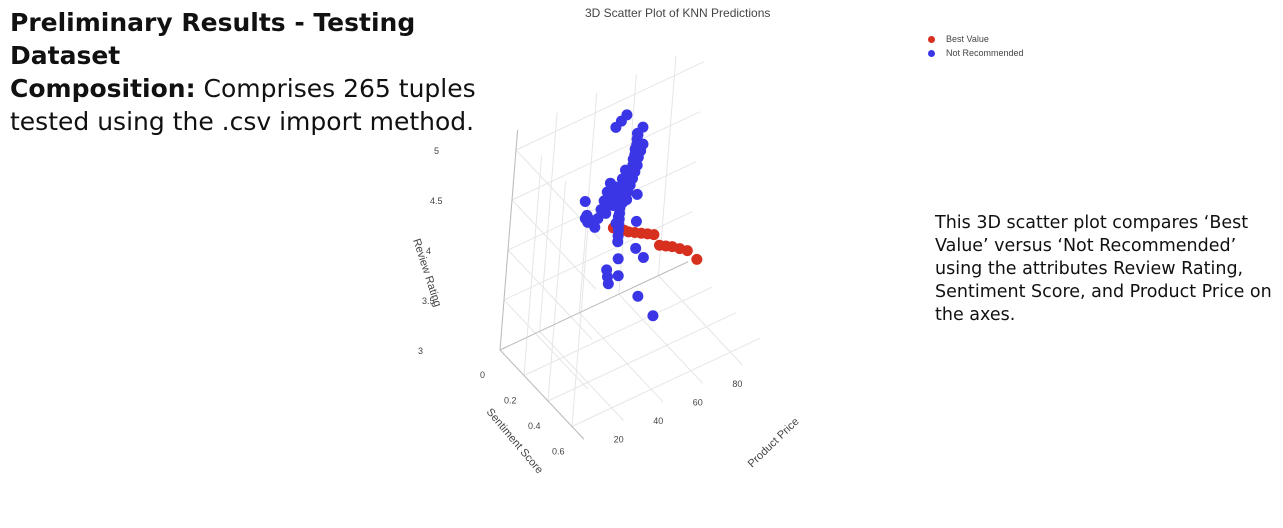  Describe the element at coordinates (678, 13) in the screenshot. I see `chart-title: 3D Scatter Plot of KNN Predictions` at that location.